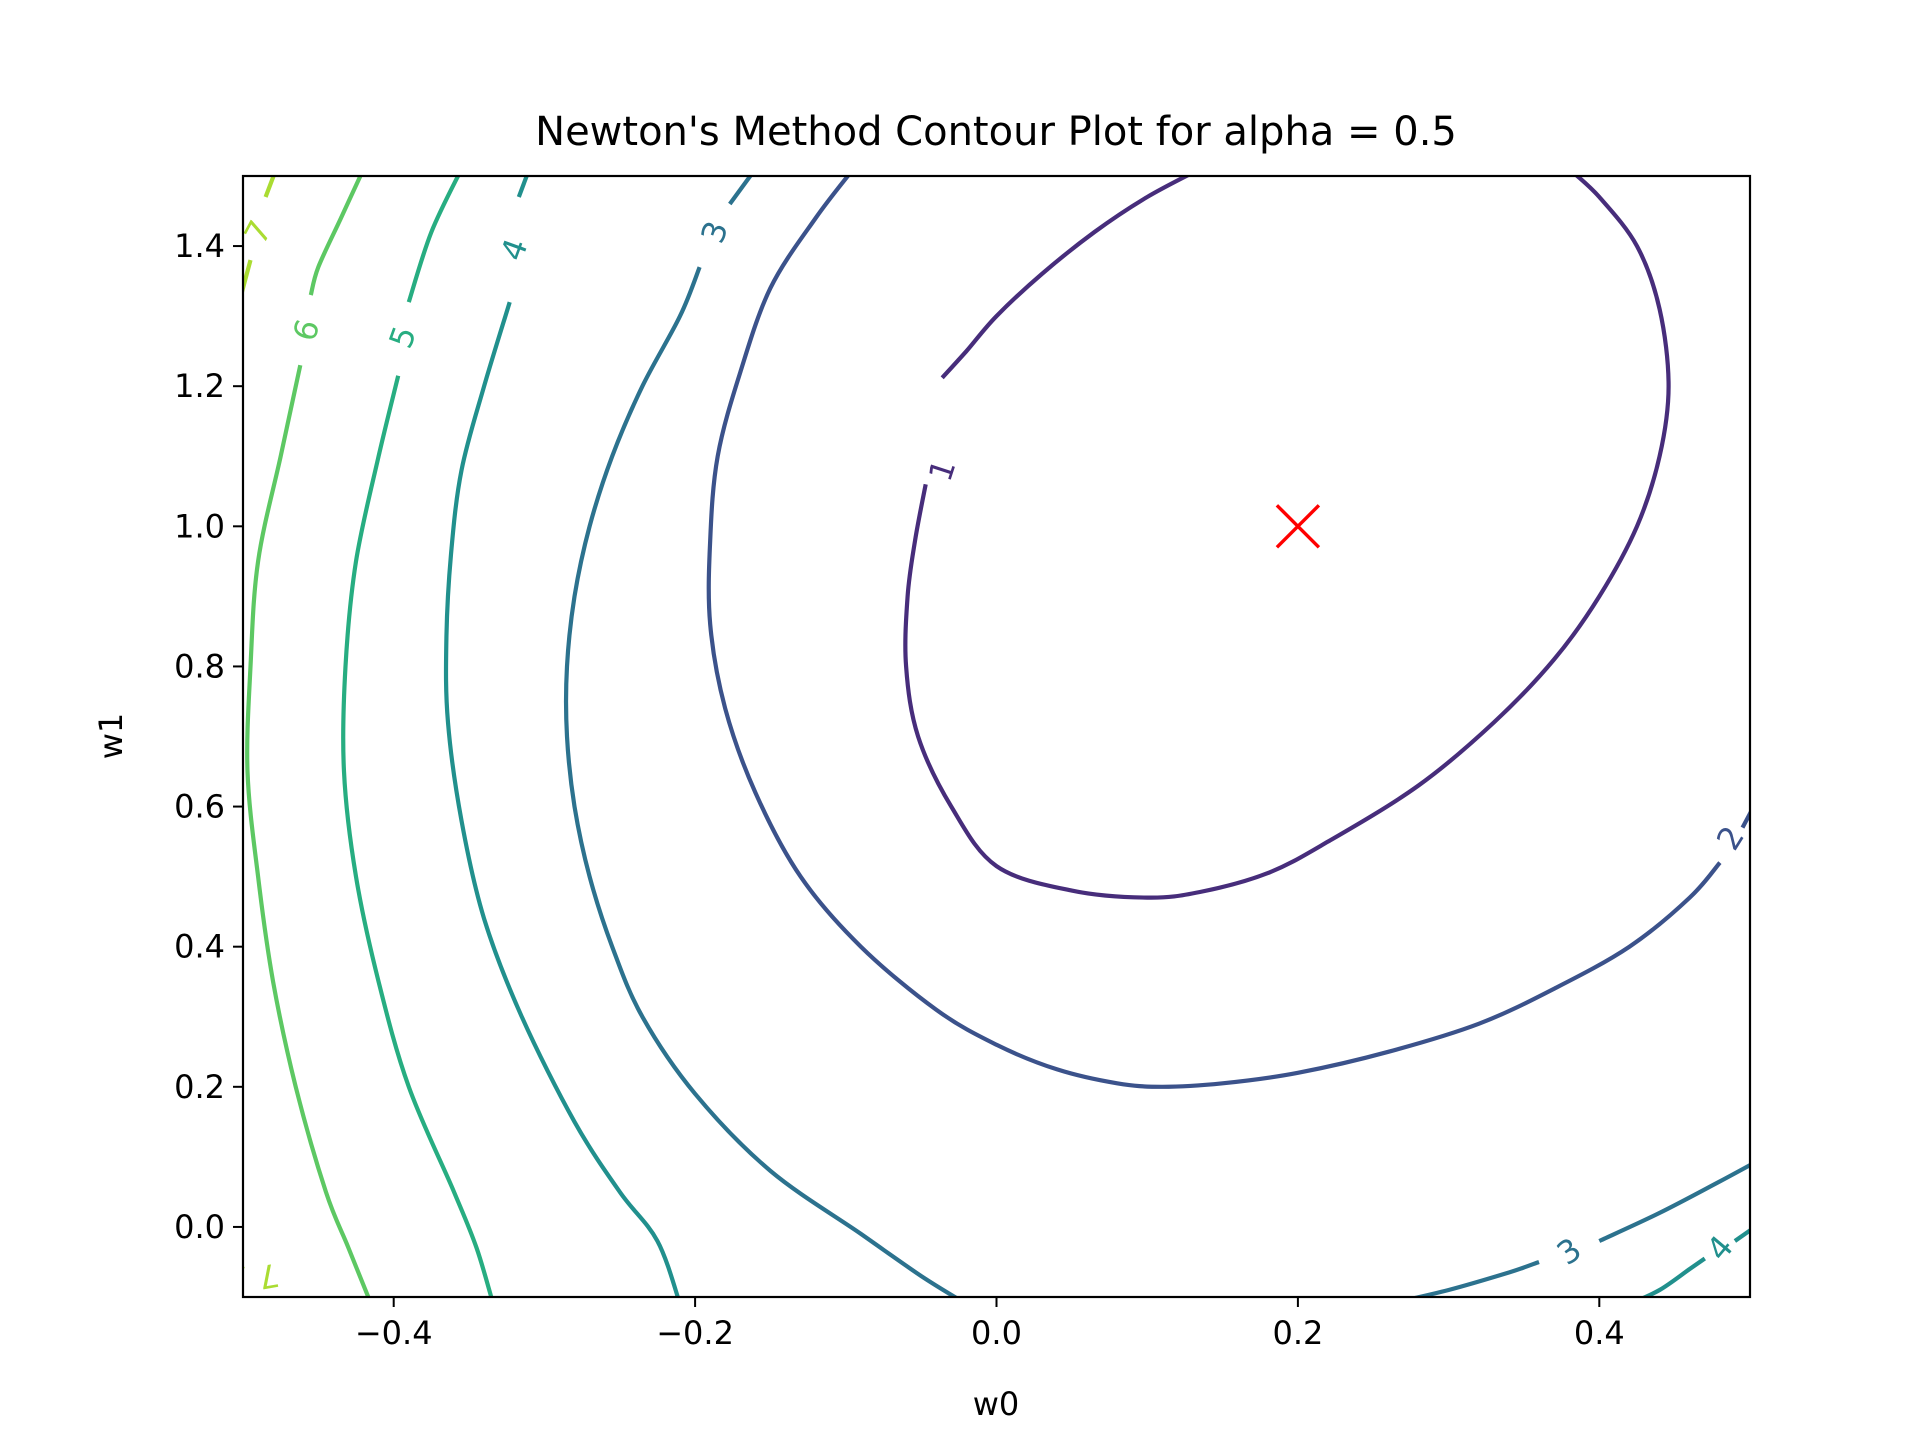  What do you see at coordinates (199, 666) in the screenshot?
I see `y-tick-label: 0.8` at bounding box center [199, 666].